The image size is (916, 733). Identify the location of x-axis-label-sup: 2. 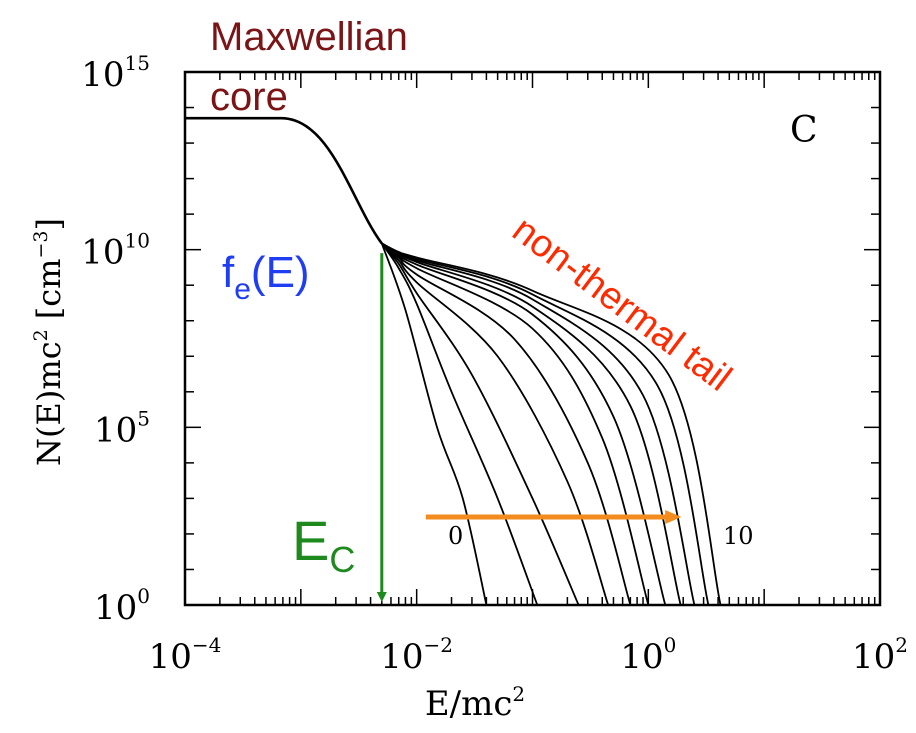
(518, 694).